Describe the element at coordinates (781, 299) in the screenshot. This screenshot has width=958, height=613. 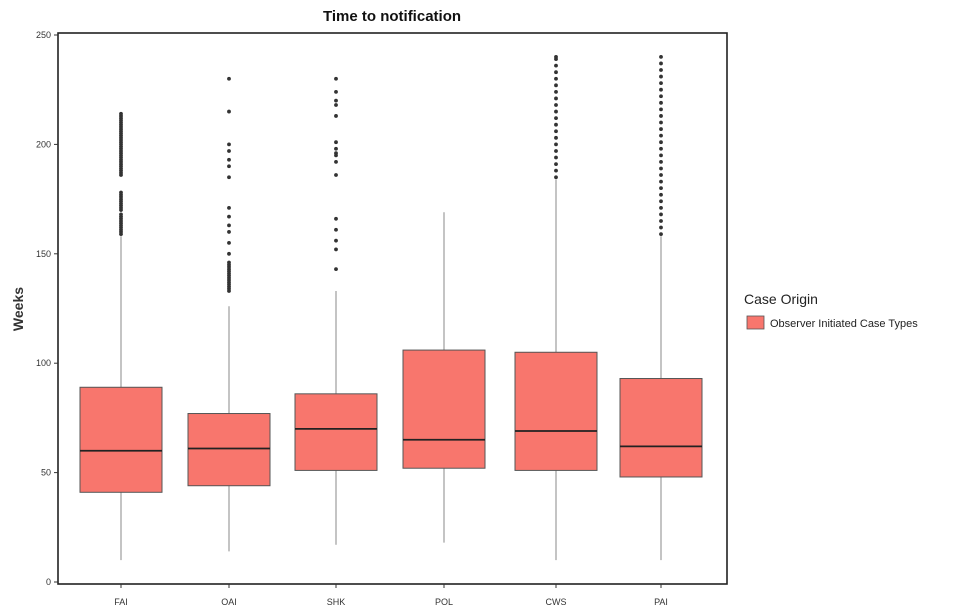
I see `legend-title: Case Origin` at that location.